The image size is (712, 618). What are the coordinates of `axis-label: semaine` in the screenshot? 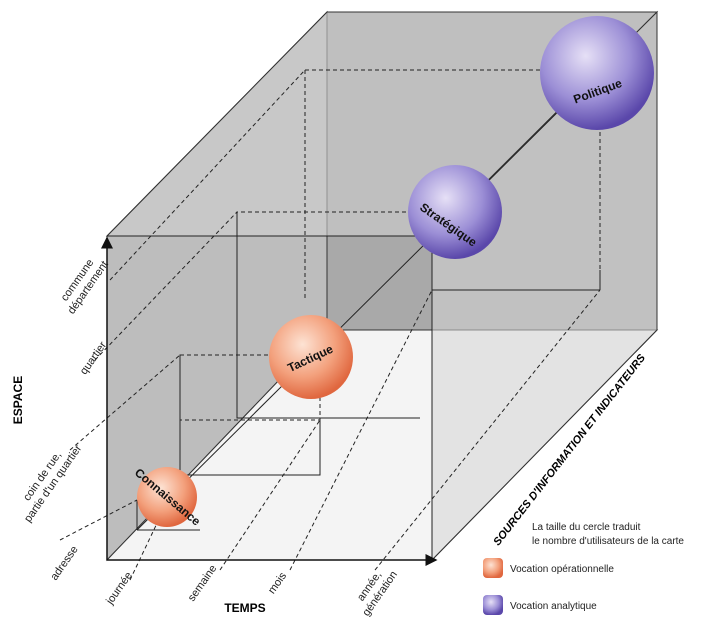 It's located at (203, 583).